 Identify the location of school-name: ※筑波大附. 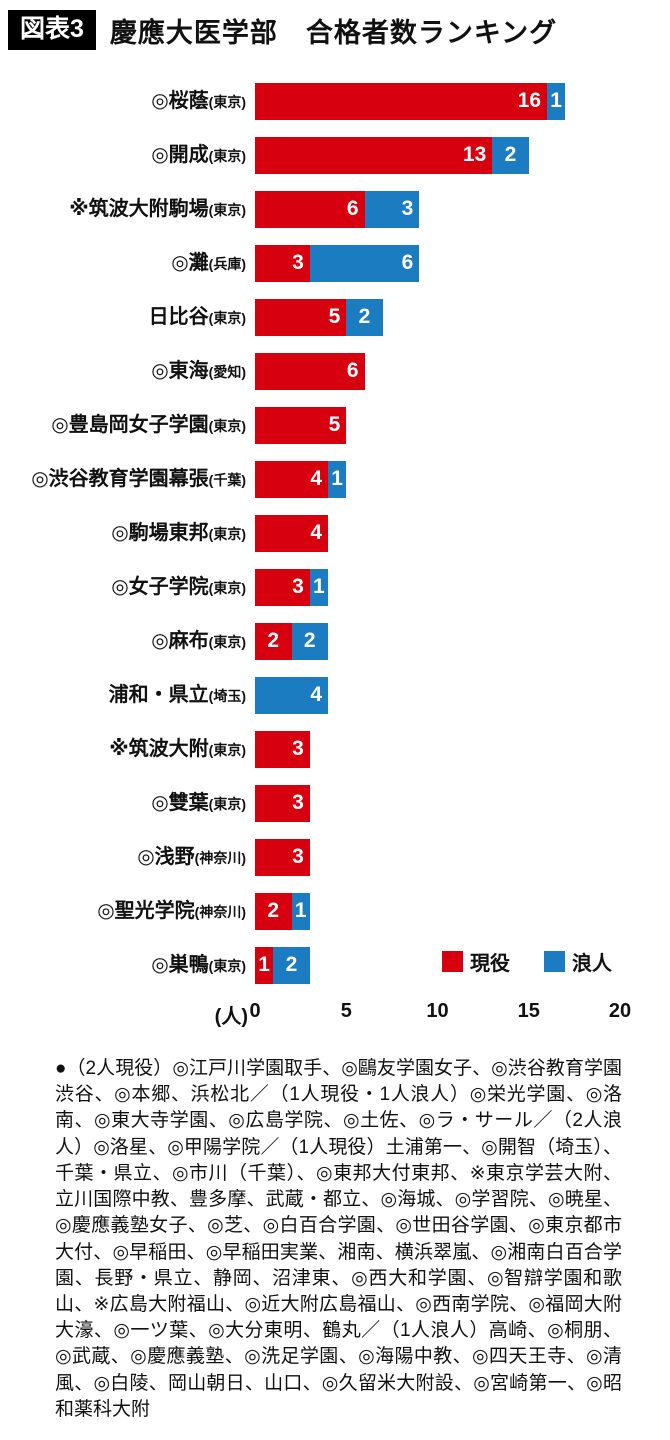
(159, 748).